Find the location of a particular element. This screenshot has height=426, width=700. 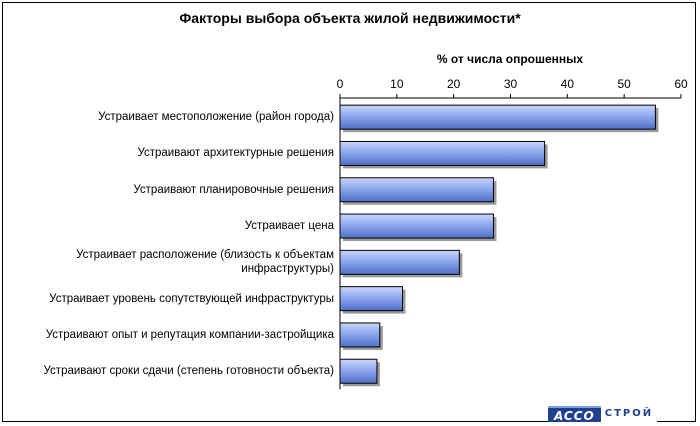

brand-logo: ACCO СТРОЙ is located at coordinates (603, 414).